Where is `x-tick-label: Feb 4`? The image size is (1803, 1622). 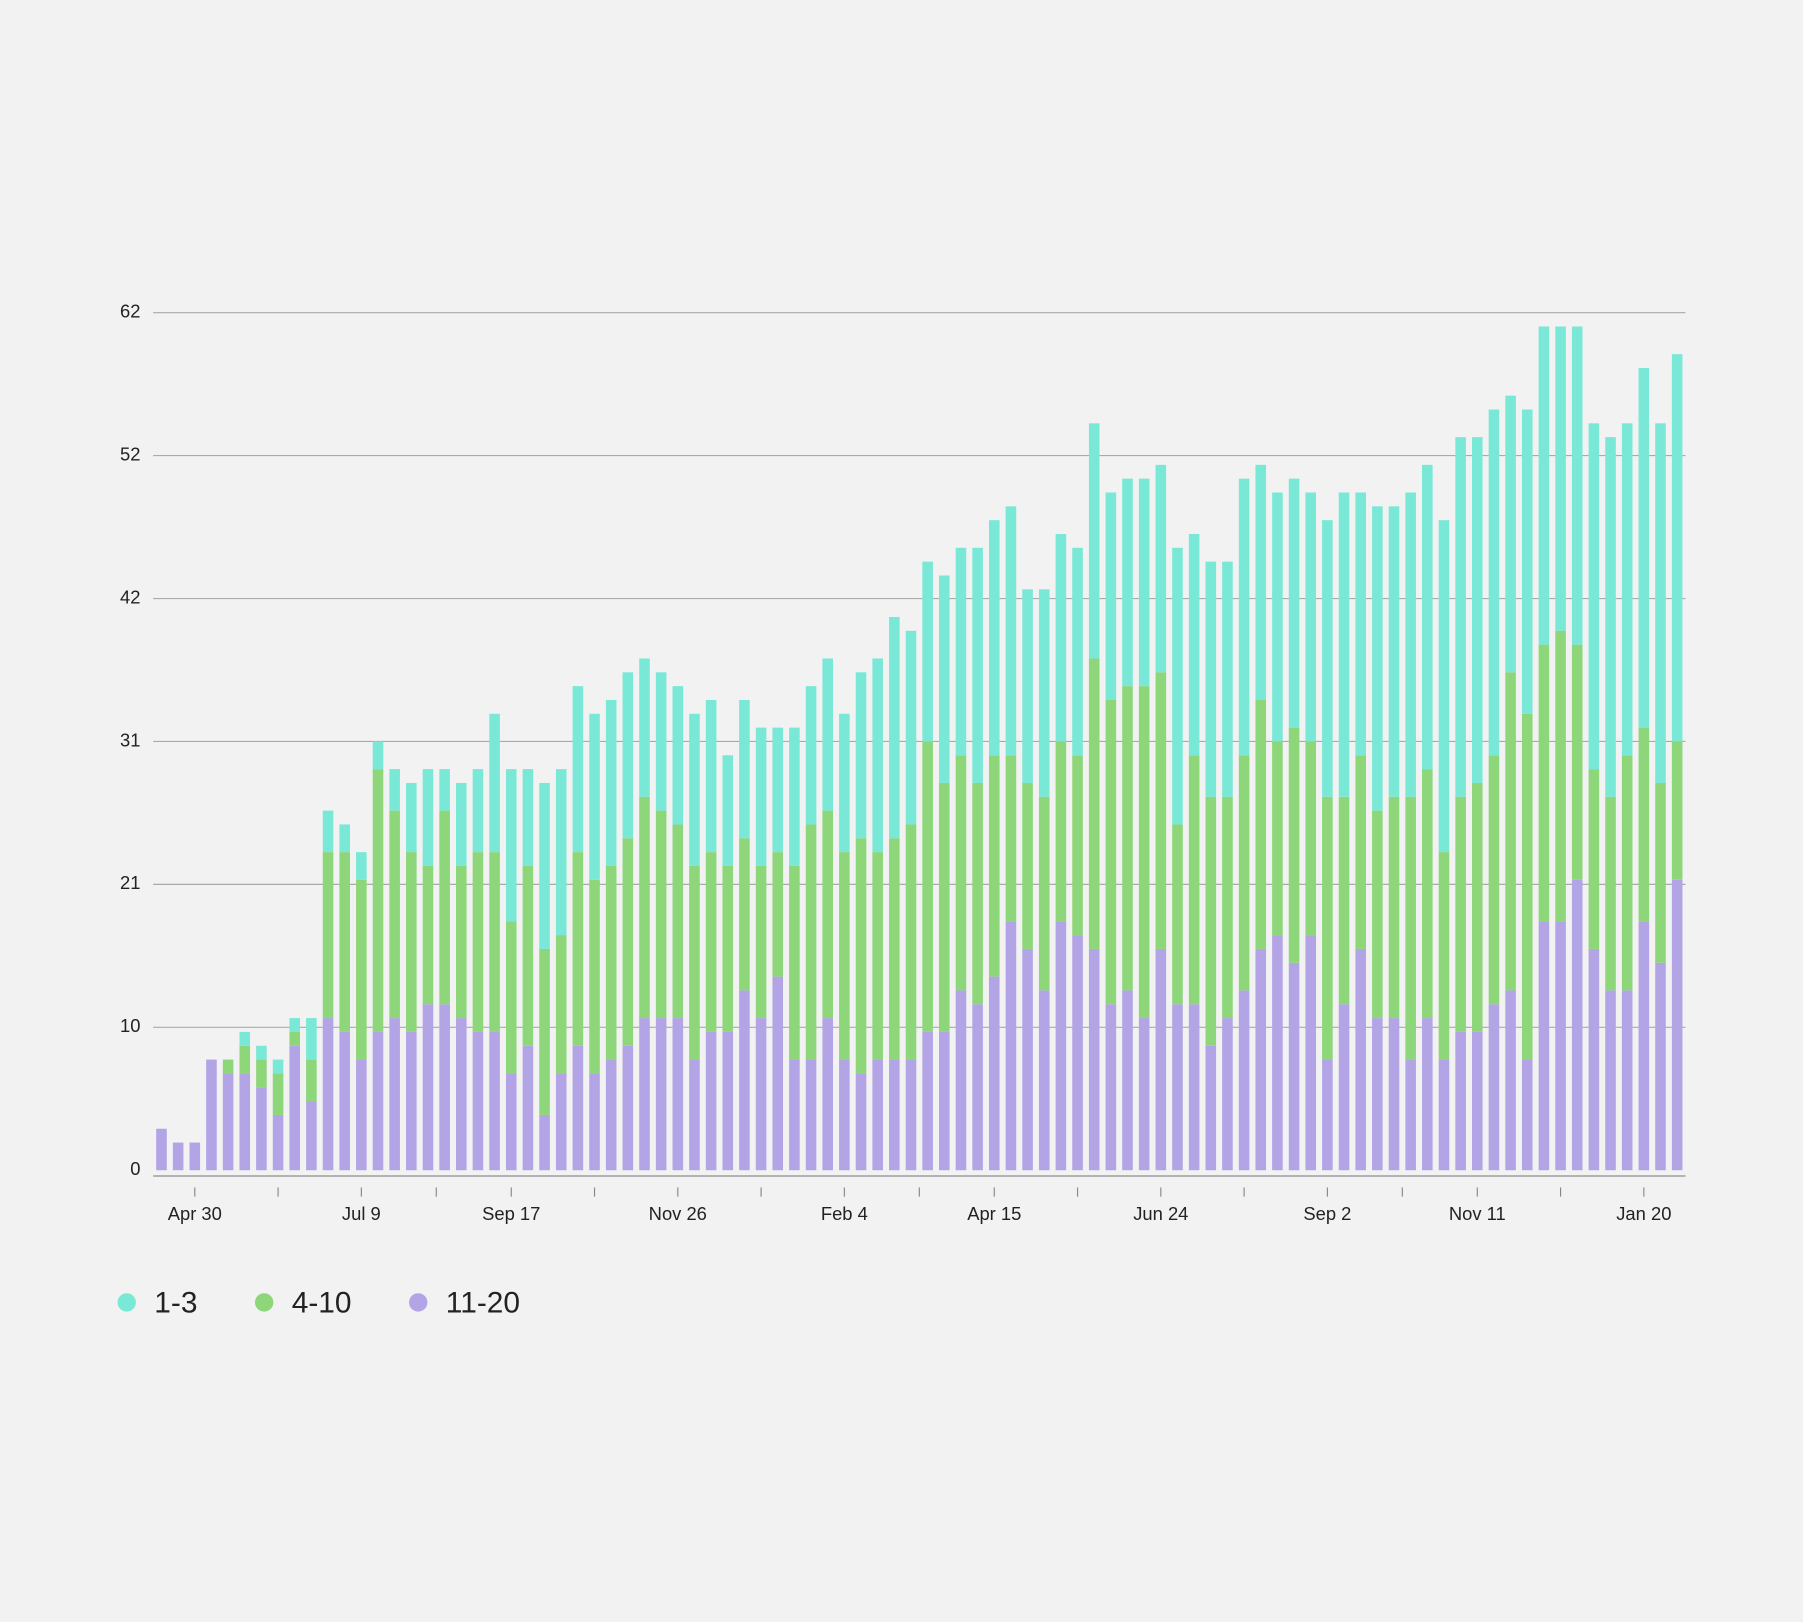
x-tick-label: Feb 4 is located at coordinates (844, 1213).